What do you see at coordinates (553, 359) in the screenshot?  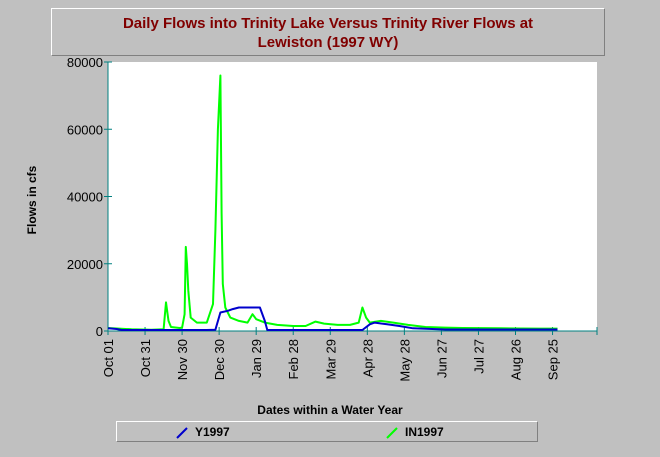 I see `x-tick-label: Sep 25` at bounding box center [553, 359].